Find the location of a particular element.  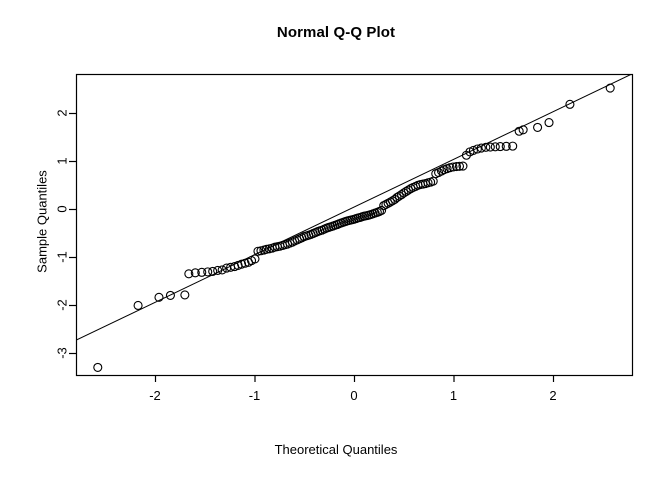

x-tick-label: -1 is located at coordinates (255, 395).